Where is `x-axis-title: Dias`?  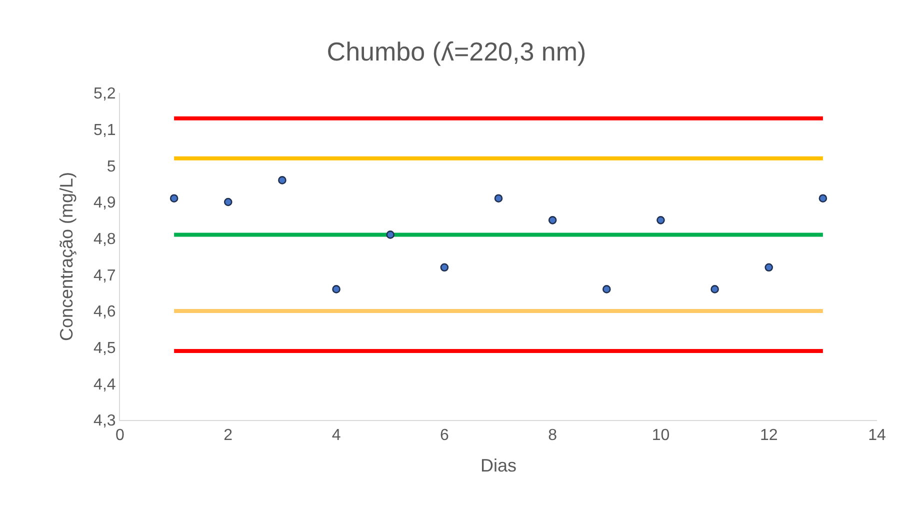 x-axis-title: Dias is located at coordinates (498, 465).